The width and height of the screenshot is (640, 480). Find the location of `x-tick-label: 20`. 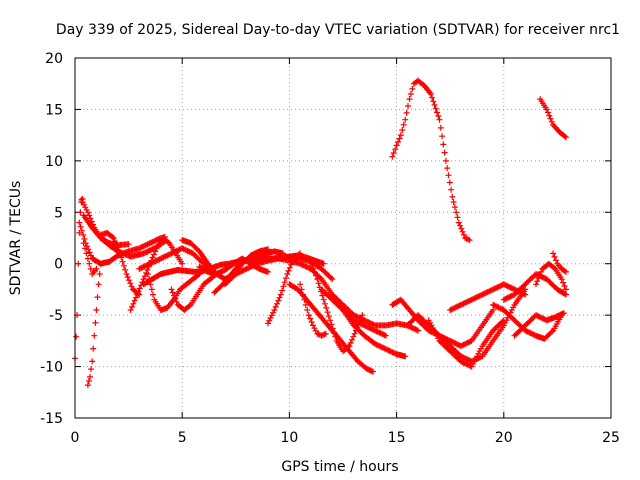

x-tick-label: 20 is located at coordinates (504, 438).